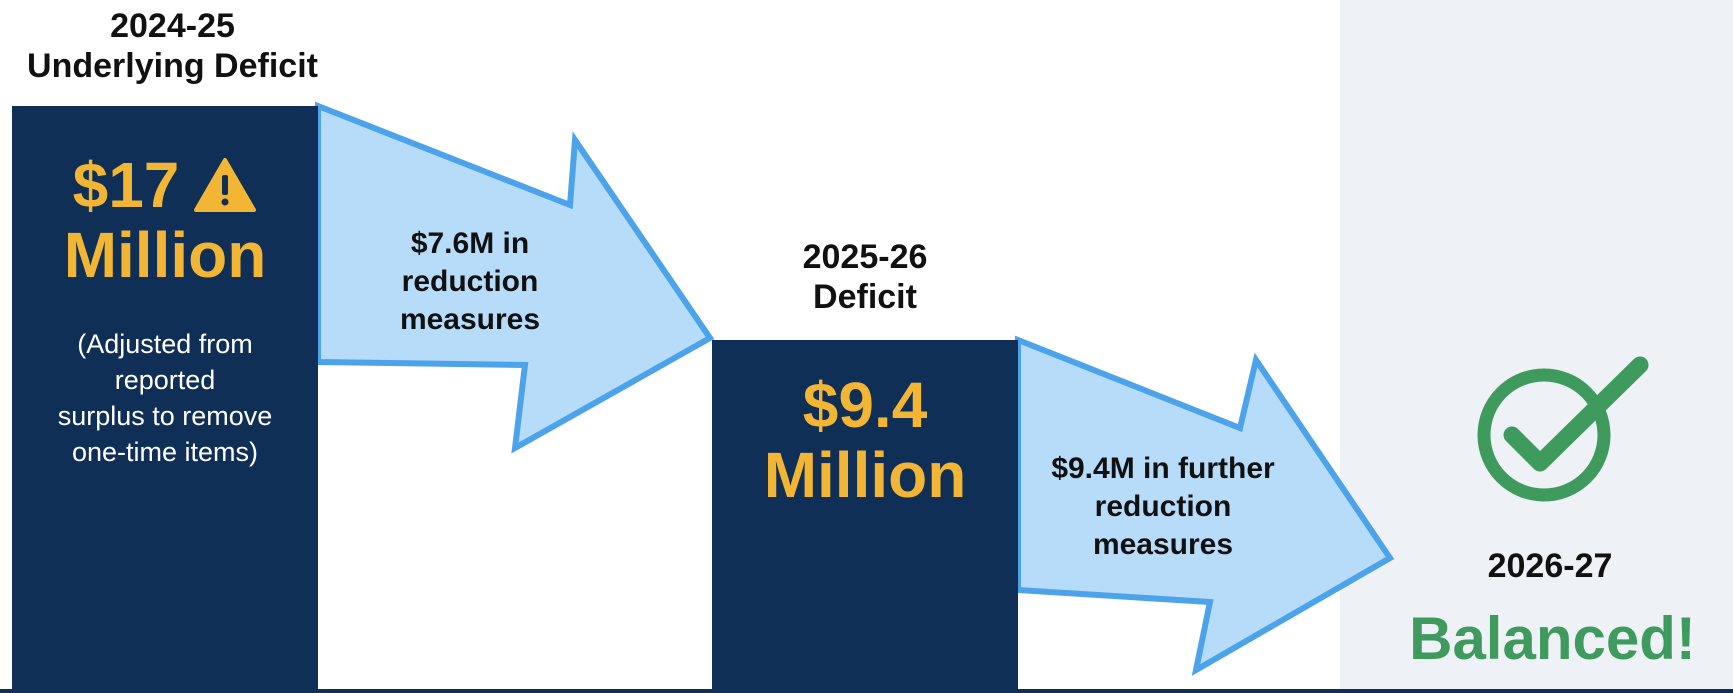 The height and width of the screenshot is (693, 1733). I want to click on amount-number: $17, so click(126, 185).